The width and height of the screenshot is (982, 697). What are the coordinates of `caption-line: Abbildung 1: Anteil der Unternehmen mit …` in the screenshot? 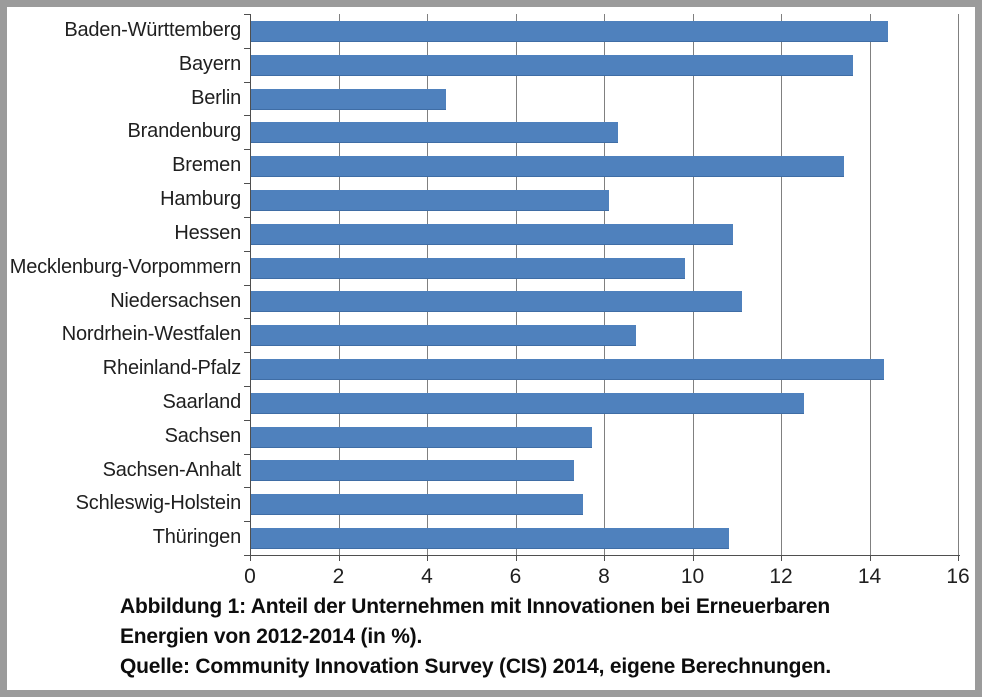 It's located at (475, 606).